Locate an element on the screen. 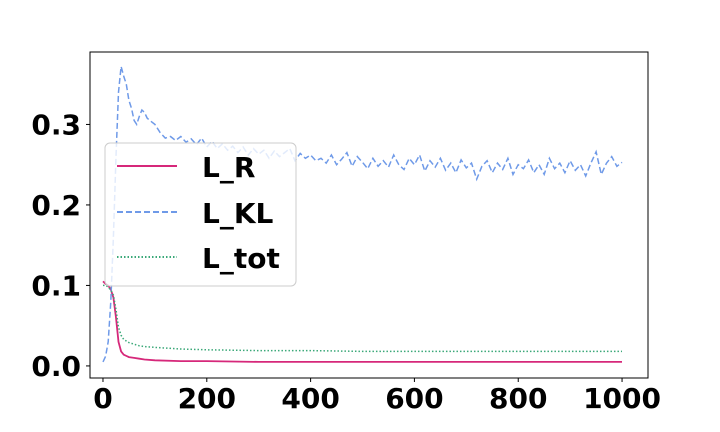 Image resolution: width=720 pixels, height=432 pixels. series-line-l-r is located at coordinates (362, 321).